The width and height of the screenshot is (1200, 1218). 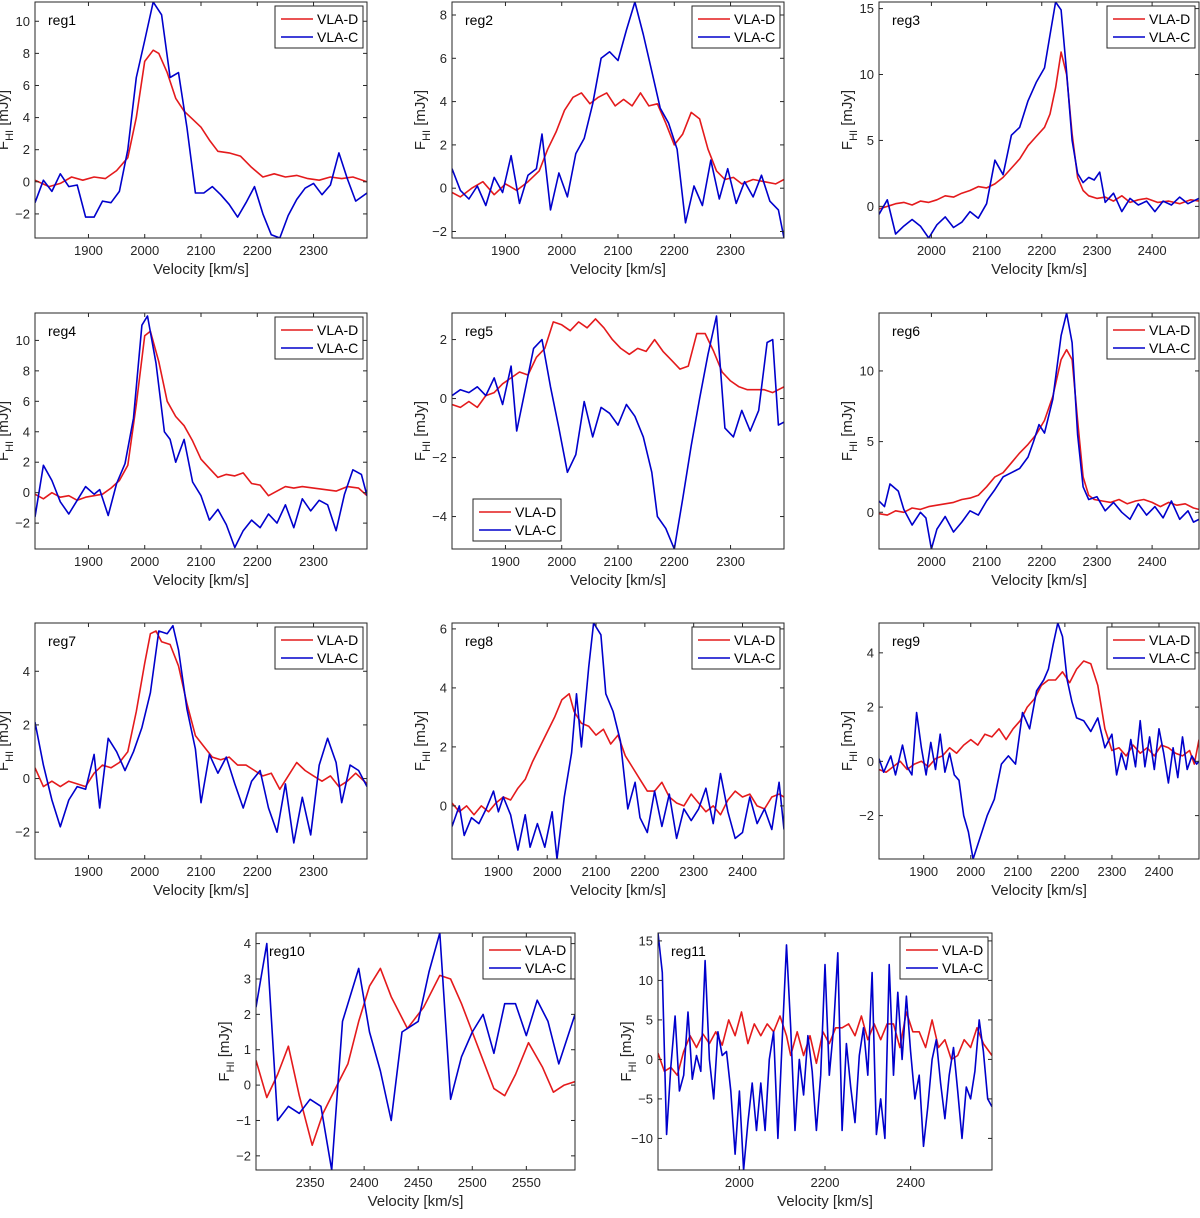 What do you see at coordinates (443, 628) in the screenshot?
I see `y-tick-label: 6` at bounding box center [443, 628].